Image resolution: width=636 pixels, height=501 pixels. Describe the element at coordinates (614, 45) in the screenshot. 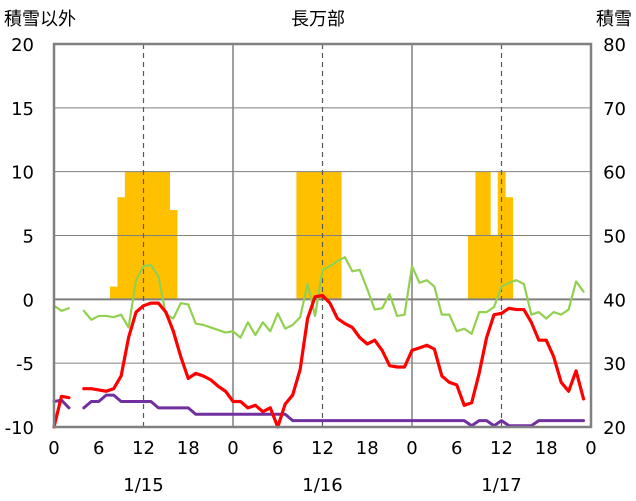

I see `y-right-tick-label-6: 80` at that location.